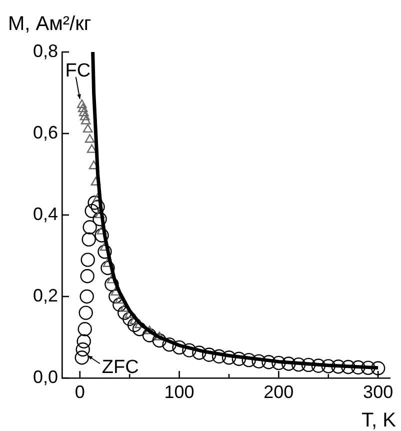  I want to click on x-tick-label: 0, so click(79, 392).